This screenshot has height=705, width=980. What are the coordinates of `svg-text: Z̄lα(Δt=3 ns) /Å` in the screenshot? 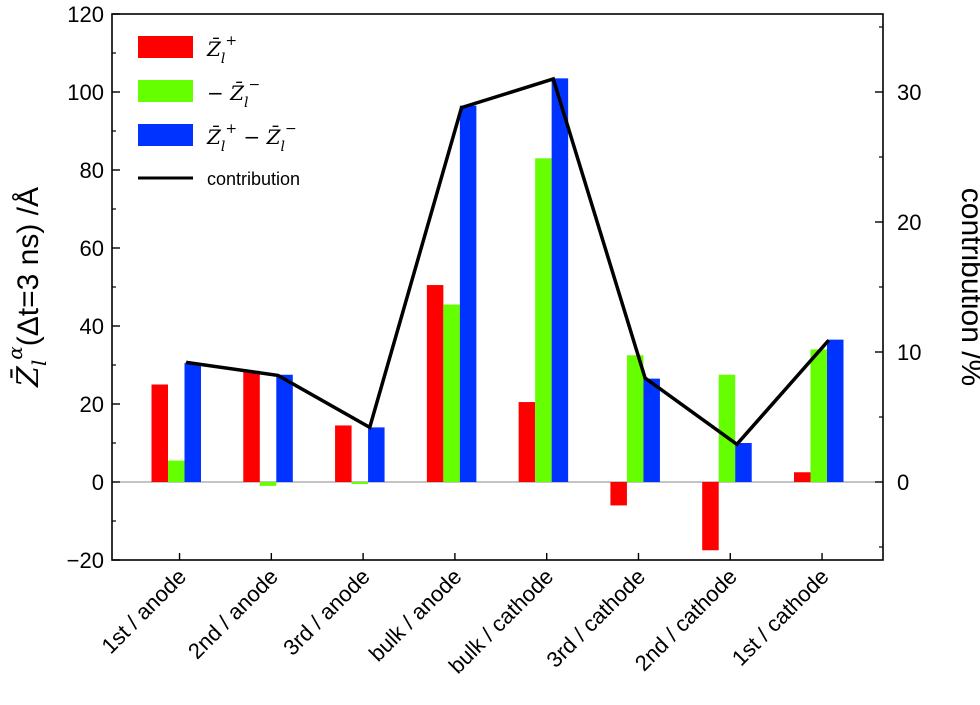 It's located at (27, 287).